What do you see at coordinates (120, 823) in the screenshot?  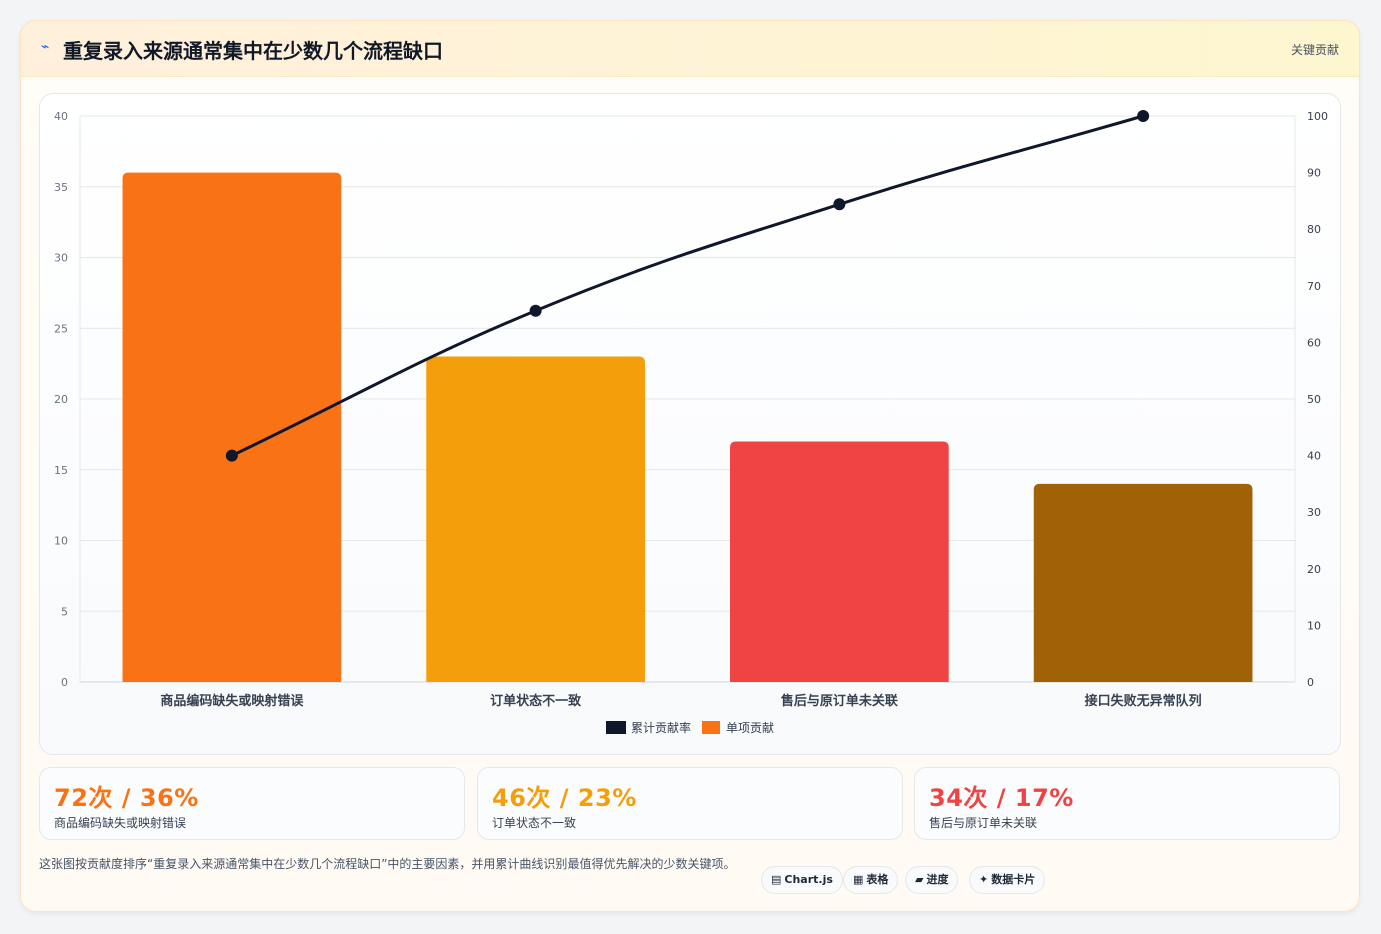 I see `stat-label: 商品编码缺失或映射错误` at bounding box center [120, 823].